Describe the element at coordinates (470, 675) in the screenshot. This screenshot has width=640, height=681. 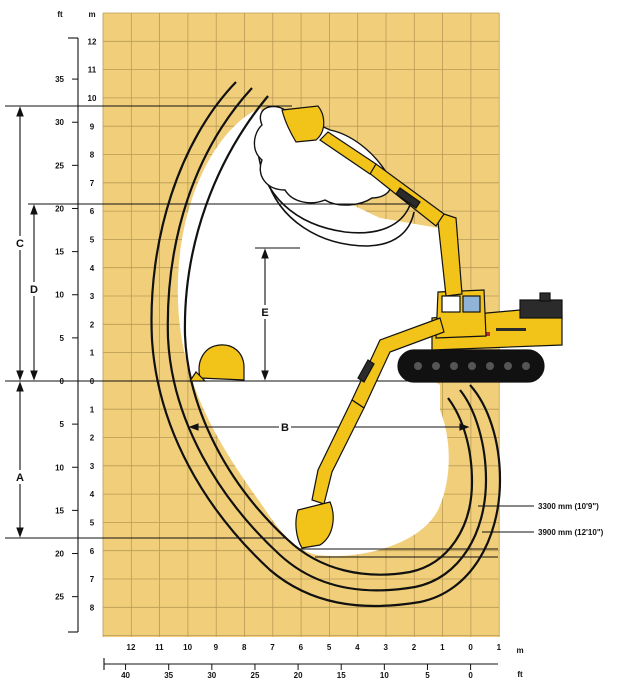
I see `bottom-feet-tick-label: 0` at that location.